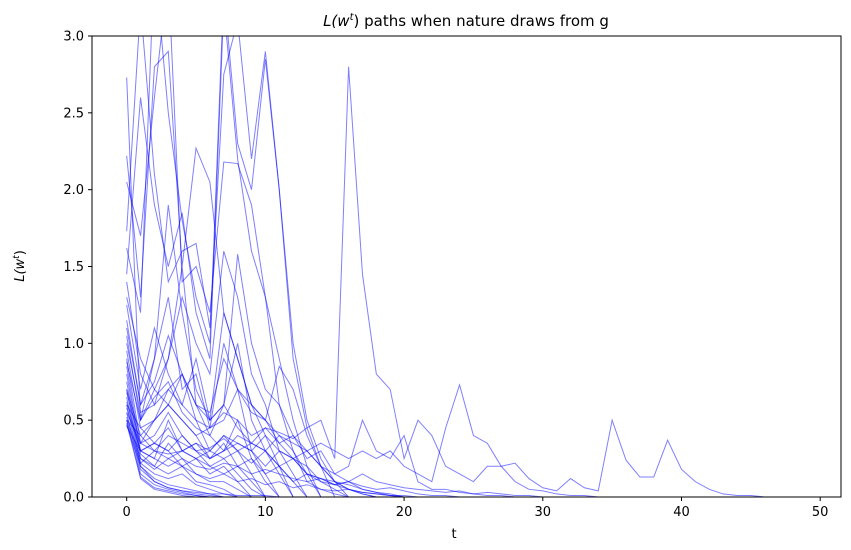 The height and width of the screenshot is (550, 851). What do you see at coordinates (73, 344) in the screenshot?
I see `y-tick-label: 1.0` at bounding box center [73, 344].